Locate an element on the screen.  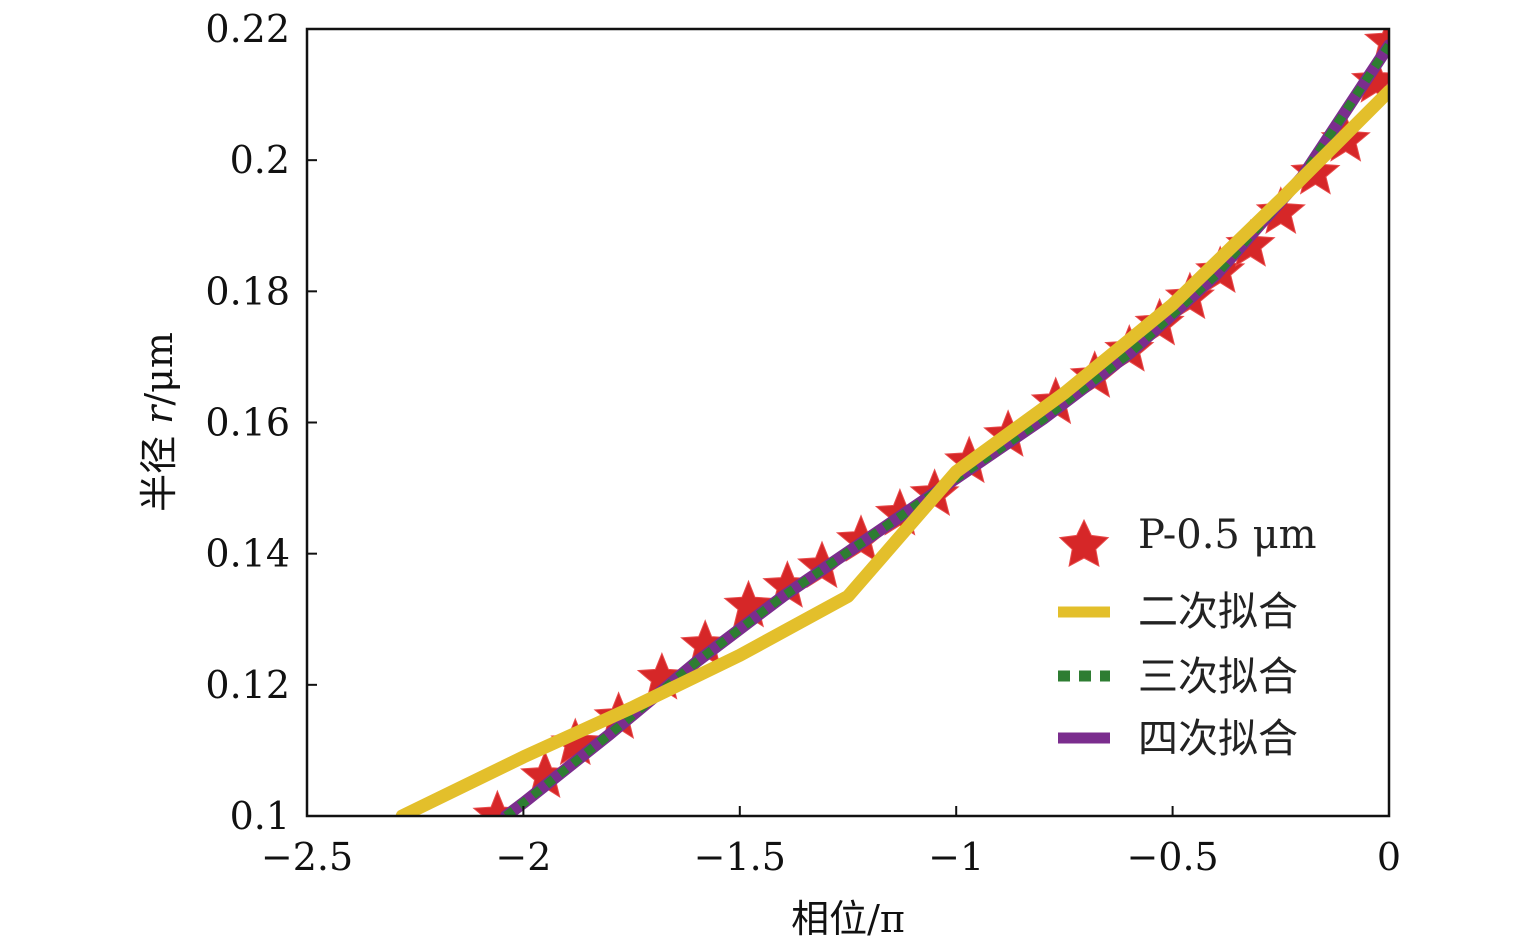
y-axis-label-prefix: 半径 is located at coordinates (159, 468).